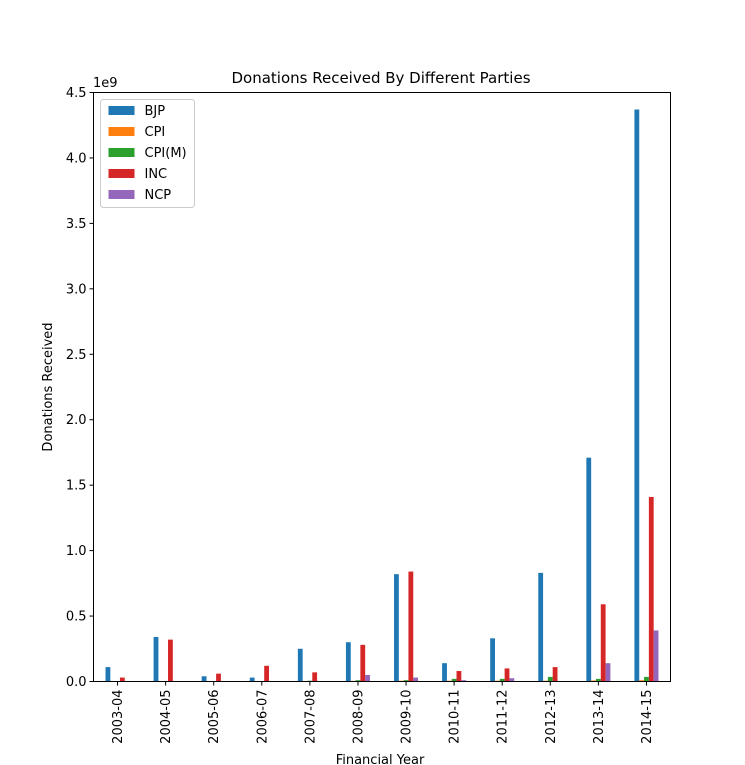 This screenshot has height=765, width=745. I want to click on legend-box, so click(147, 153).